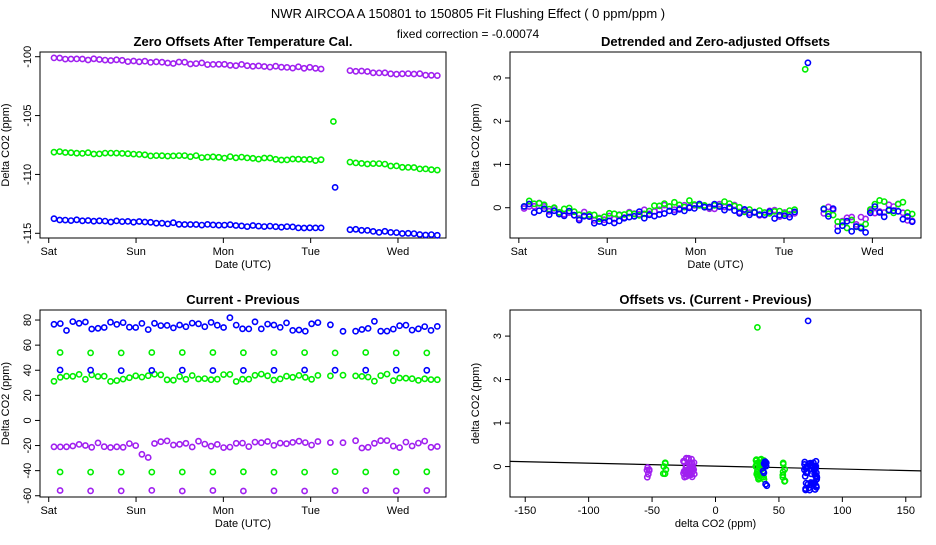 This screenshot has width=936, height=545. What do you see at coordinates (136, 252) in the screenshot?
I see `x-tick-label: Sun` at bounding box center [136, 252].